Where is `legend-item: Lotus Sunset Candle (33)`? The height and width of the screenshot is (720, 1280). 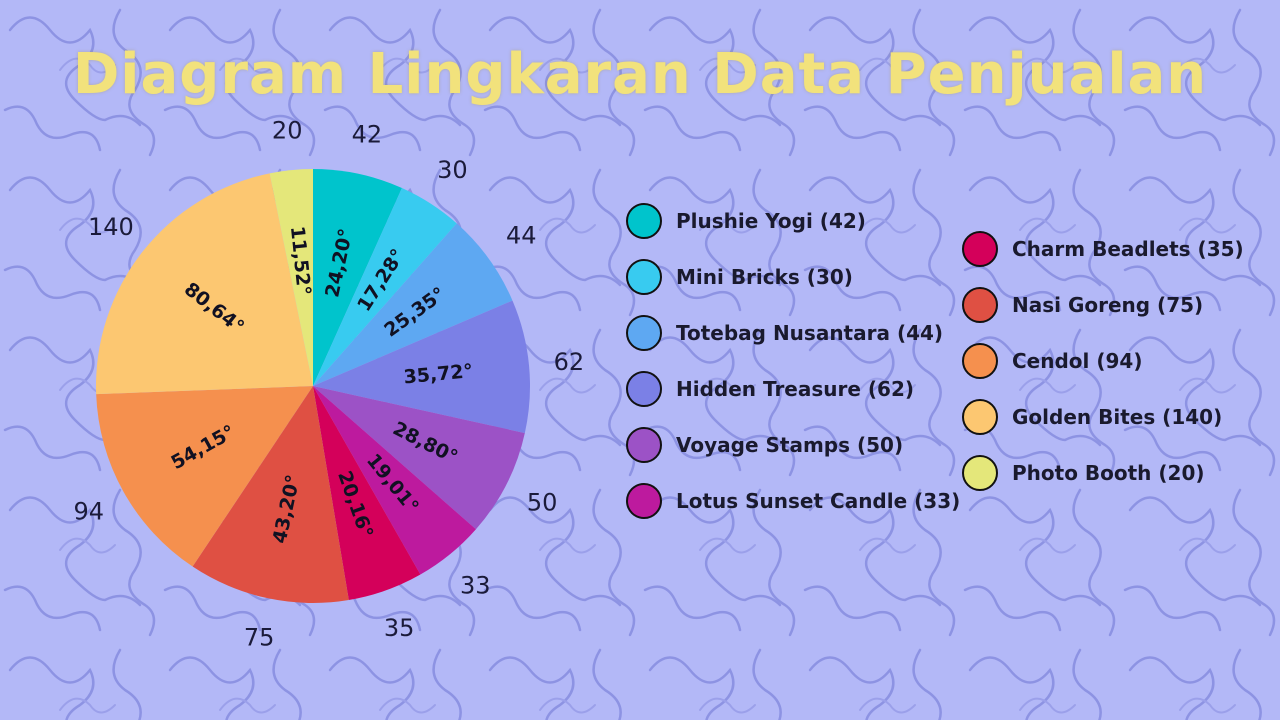 legend-item: Lotus Sunset Candle (33) is located at coordinates (793, 501).